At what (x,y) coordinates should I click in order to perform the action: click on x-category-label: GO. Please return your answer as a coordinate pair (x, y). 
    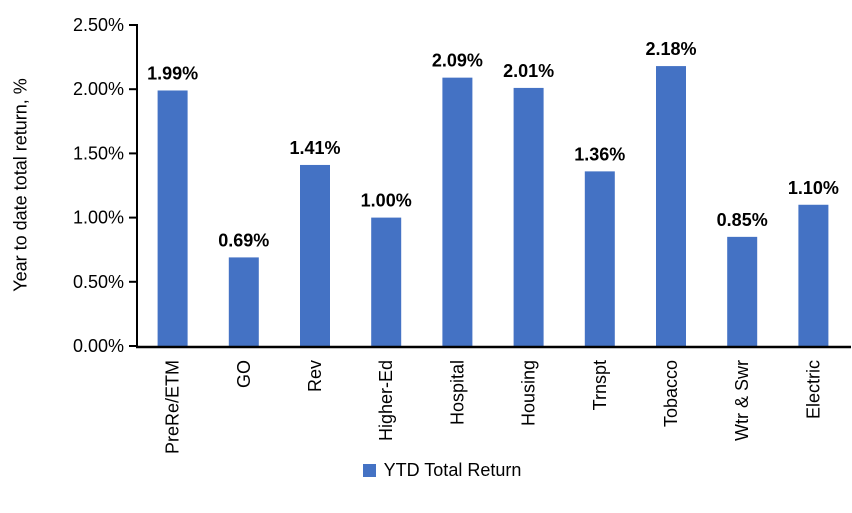
    Looking at the image, I should click on (244, 374).